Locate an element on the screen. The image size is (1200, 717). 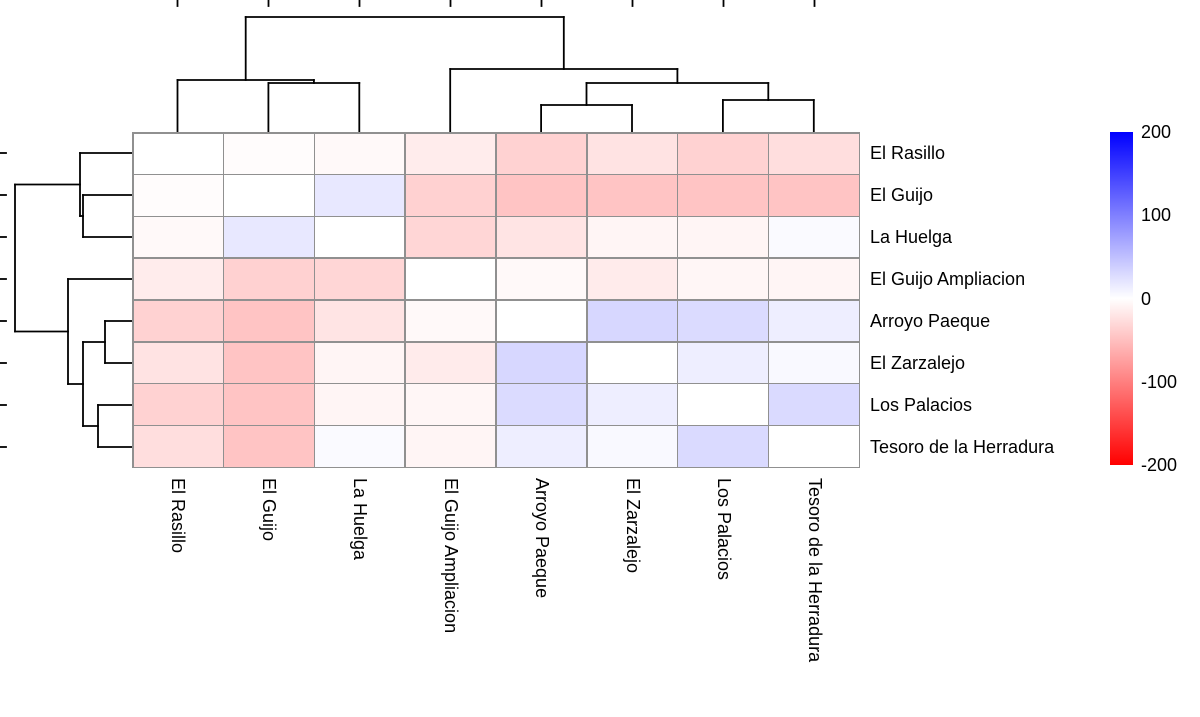
col-label-slot: La Huelga is located at coordinates (359, 519).